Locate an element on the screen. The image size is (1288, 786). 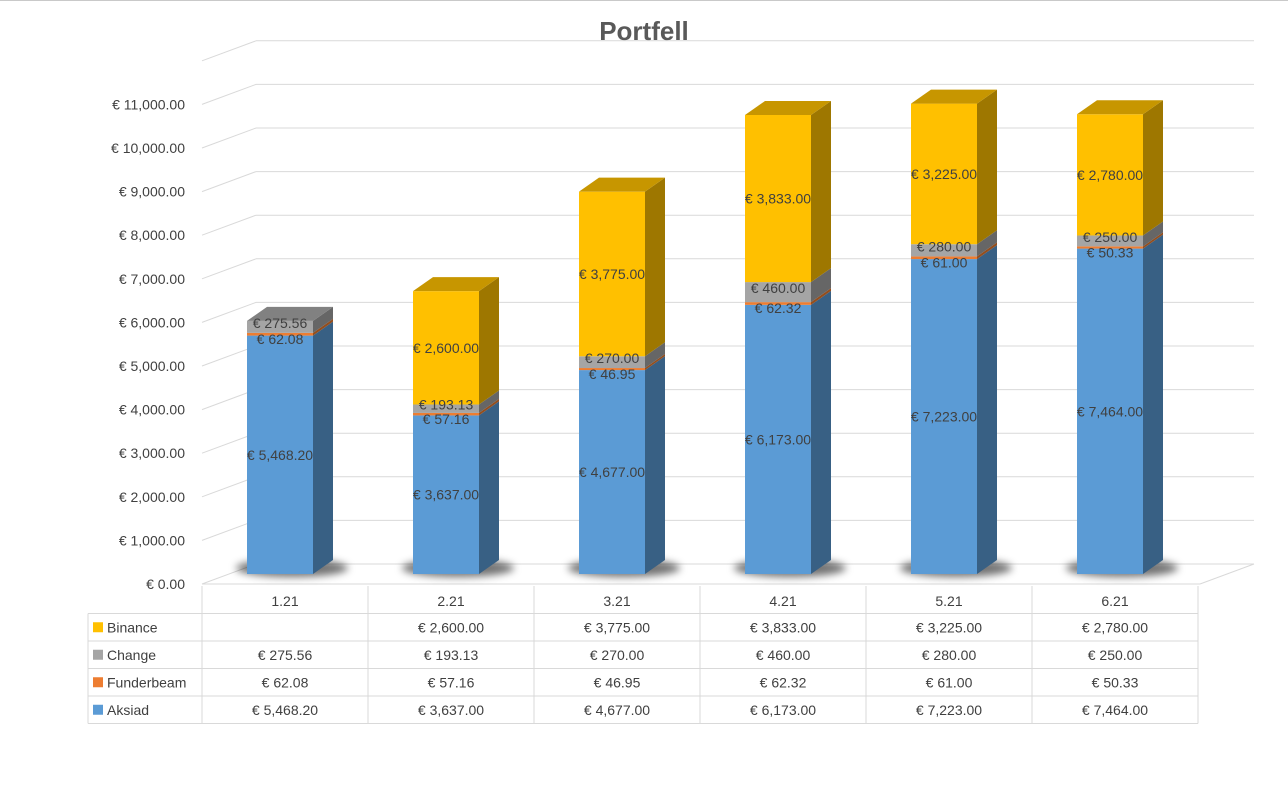
y-tick-label: € 0.00 is located at coordinates (165, 584).